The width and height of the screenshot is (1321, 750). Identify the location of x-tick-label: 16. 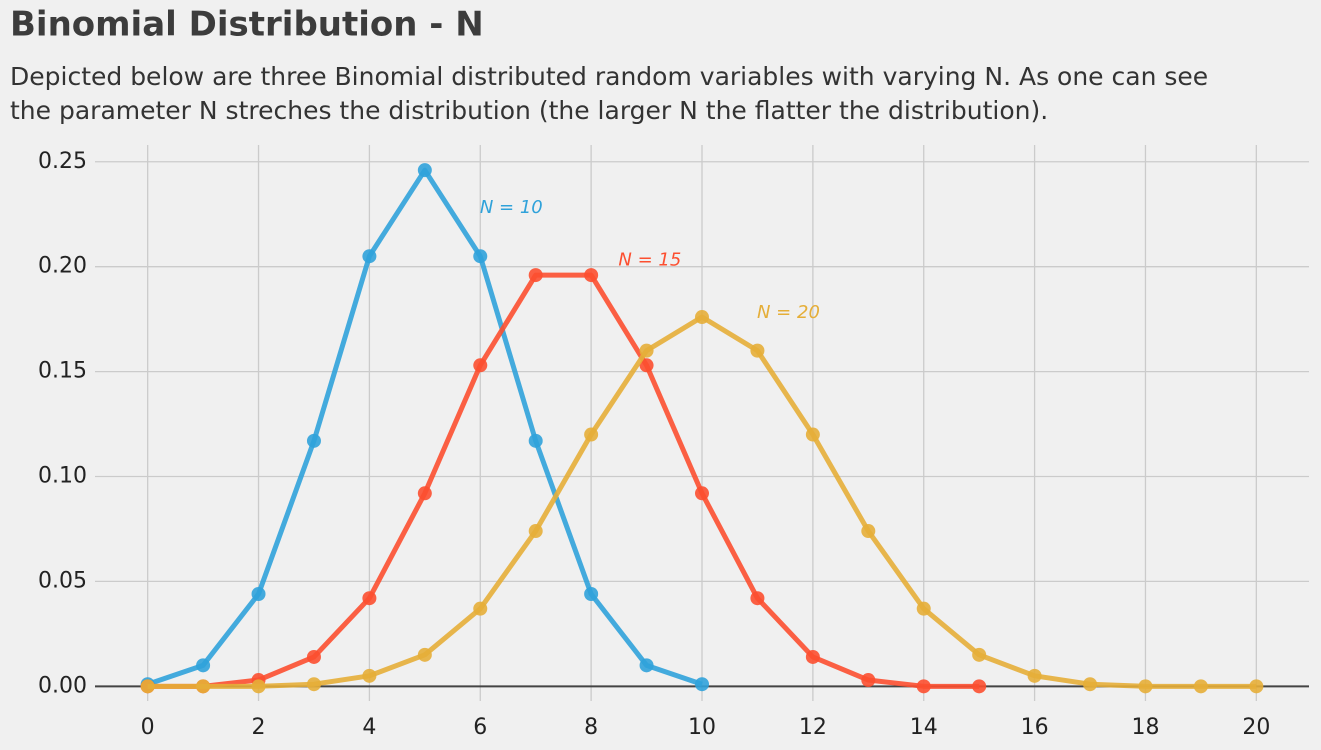
(1035, 727).